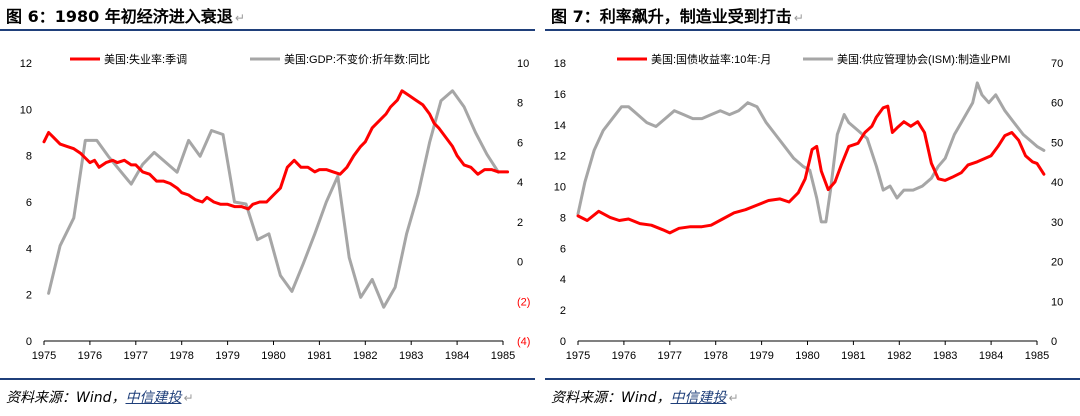 The height and width of the screenshot is (416, 1080). I want to click on legend-item: 美国:GDP:不变价:折年数:同比, so click(340, 59).